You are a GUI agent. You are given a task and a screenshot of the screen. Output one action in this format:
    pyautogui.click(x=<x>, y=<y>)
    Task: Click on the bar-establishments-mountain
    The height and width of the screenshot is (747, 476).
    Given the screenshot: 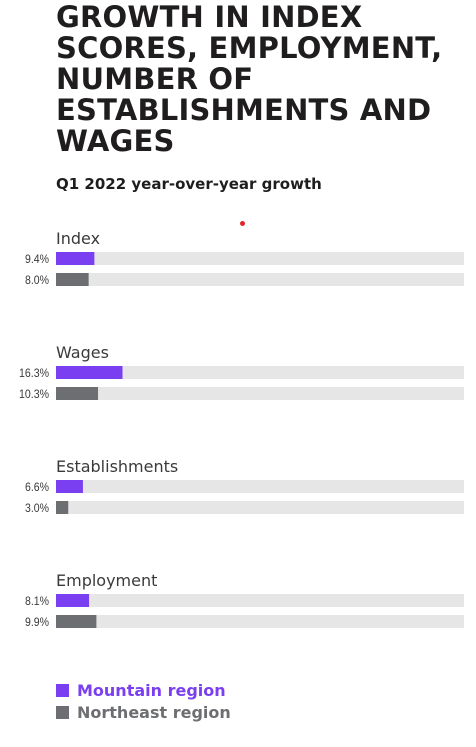 What is the action you would take?
    pyautogui.click(x=69, y=486)
    